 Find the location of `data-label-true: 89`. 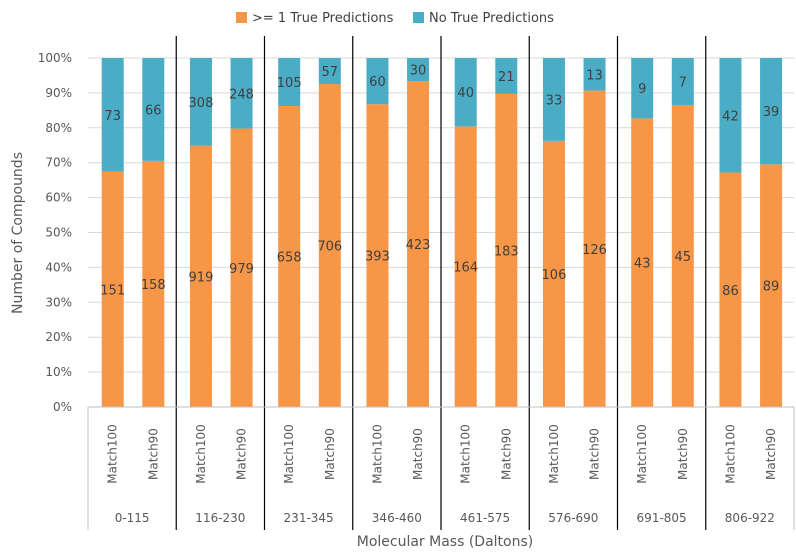

data-label-true: 89 is located at coordinates (771, 287).